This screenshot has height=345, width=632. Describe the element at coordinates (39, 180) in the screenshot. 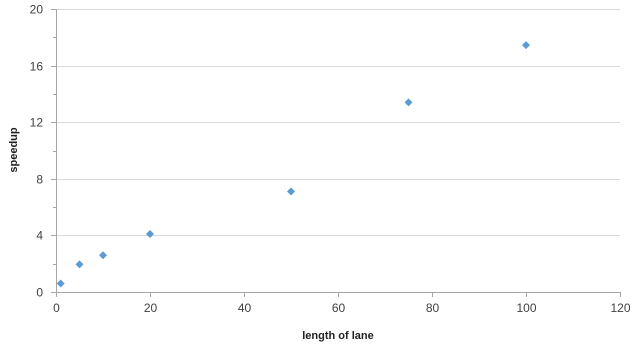

I see `y-tick-label-8: 8` at that location.